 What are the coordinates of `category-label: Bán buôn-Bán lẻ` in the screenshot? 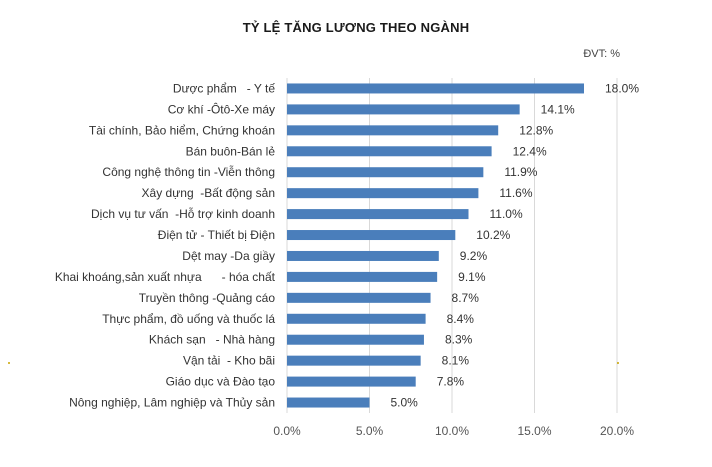 It's located at (231, 151).